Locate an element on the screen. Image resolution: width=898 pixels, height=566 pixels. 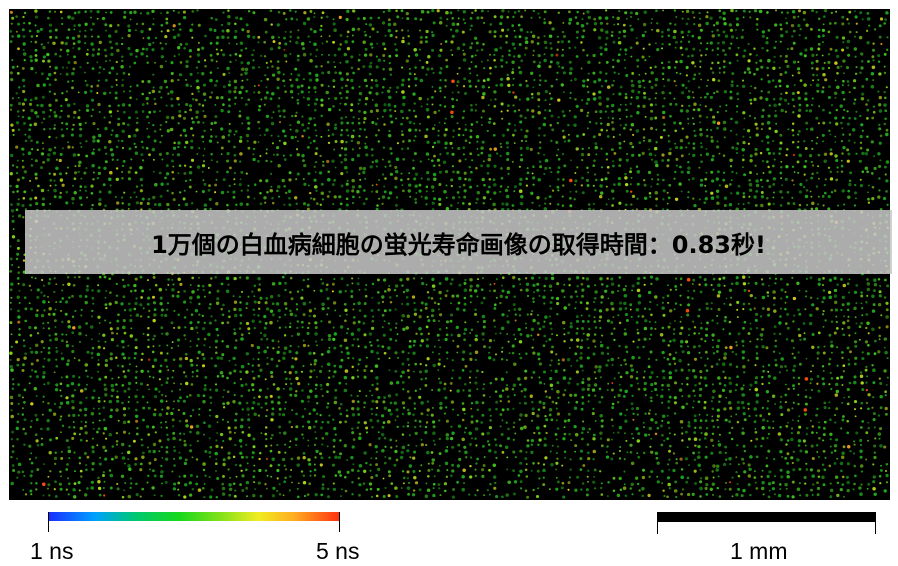
scale-bar-left-tick is located at coordinates (657, 523).